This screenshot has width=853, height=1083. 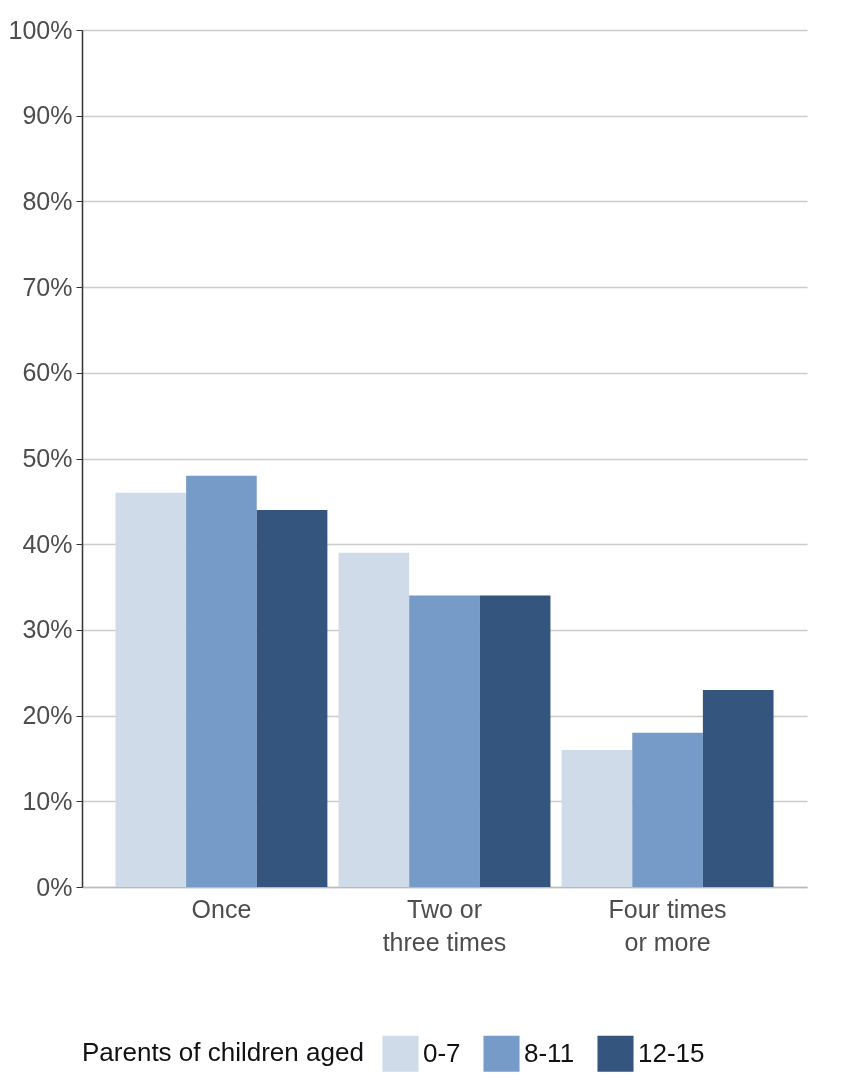 I want to click on y-tick-label: 40%, so click(x=47, y=543).